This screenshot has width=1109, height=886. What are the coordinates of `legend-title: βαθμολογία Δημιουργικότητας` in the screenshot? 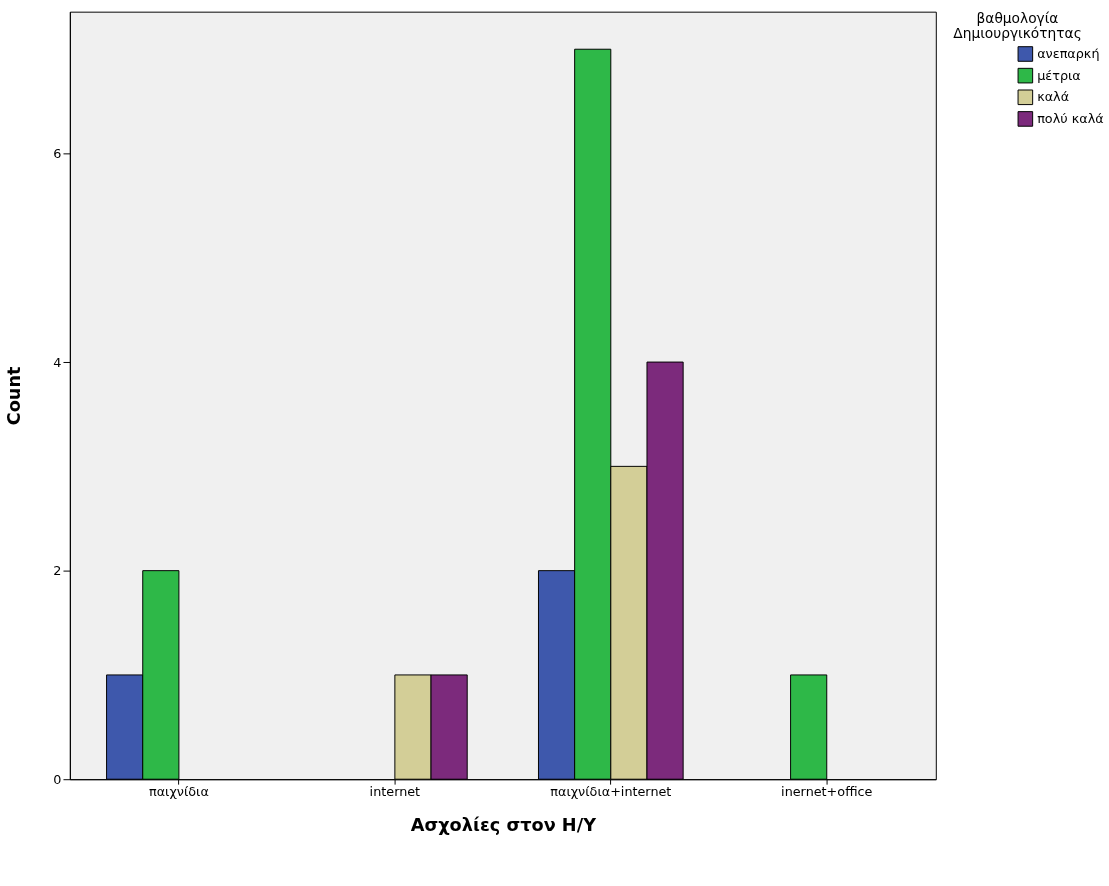 It's located at (1017, 25).